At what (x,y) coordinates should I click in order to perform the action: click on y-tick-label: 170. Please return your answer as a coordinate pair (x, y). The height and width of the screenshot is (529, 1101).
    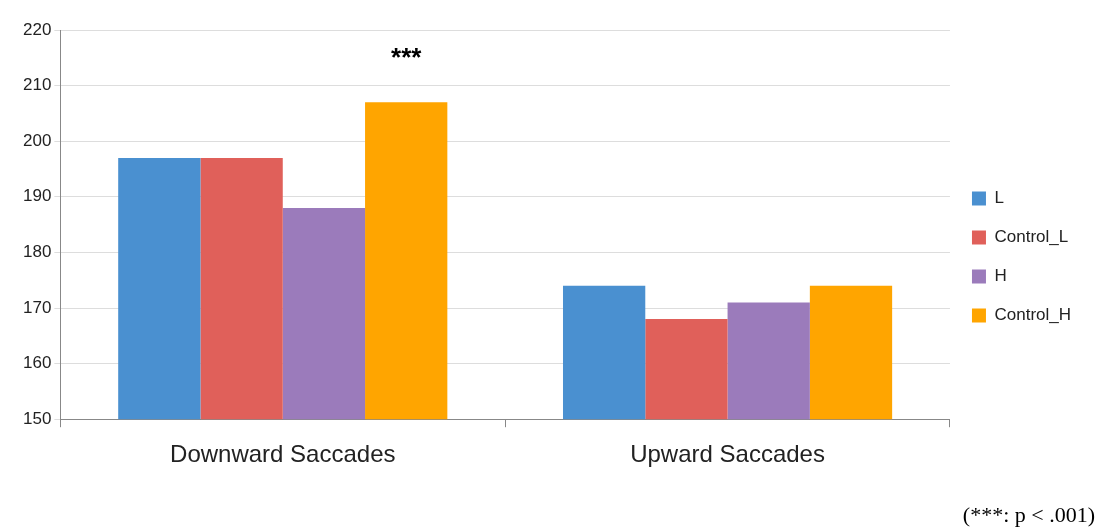
    Looking at the image, I should click on (37, 307).